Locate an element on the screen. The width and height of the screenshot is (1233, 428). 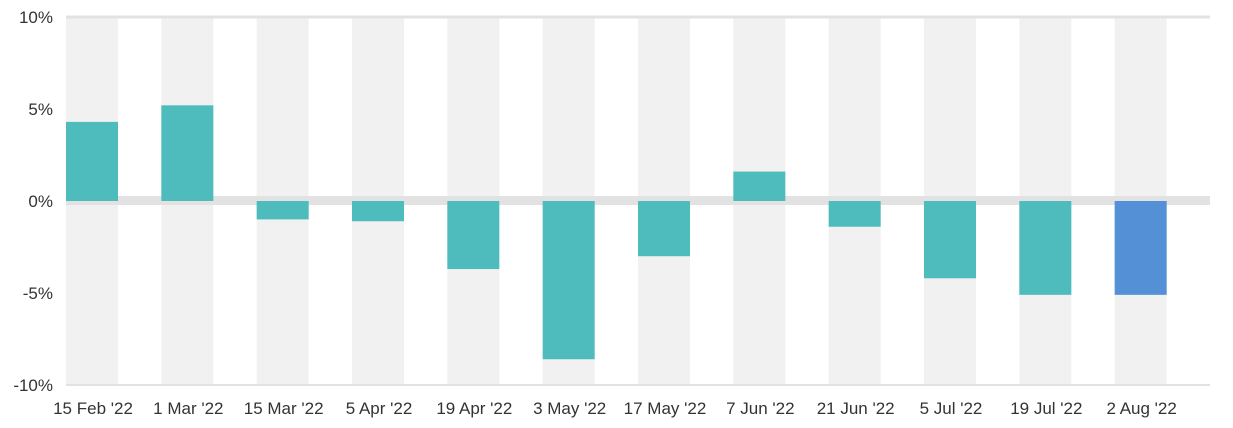
x-tick-label: 7 Jun '22 is located at coordinates (760, 408).